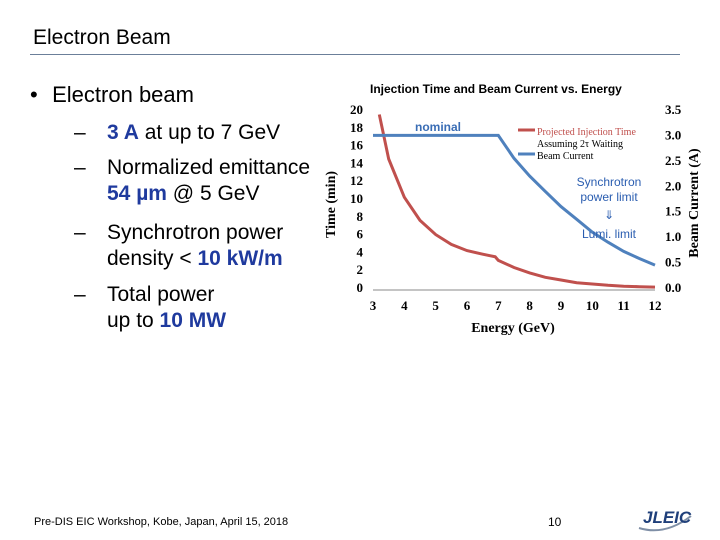  What do you see at coordinates (360, 287) in the screenshot?
I see `y-tick-label: 0` at bounding box center [360, 287].